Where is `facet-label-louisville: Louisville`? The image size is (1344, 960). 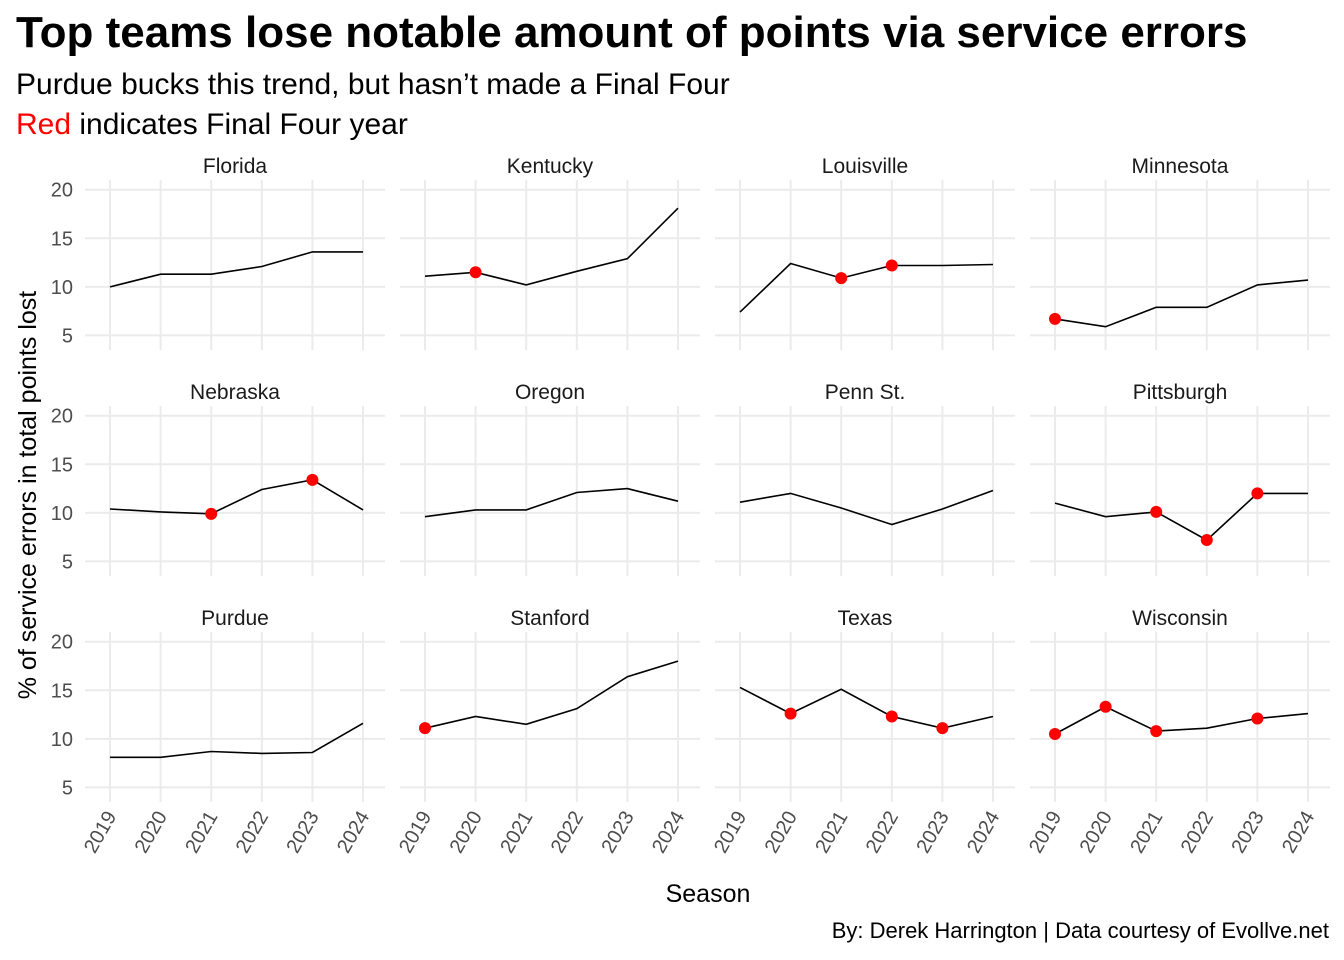
facet-label-louisville: Louisville is located at coordinates (865, 166).